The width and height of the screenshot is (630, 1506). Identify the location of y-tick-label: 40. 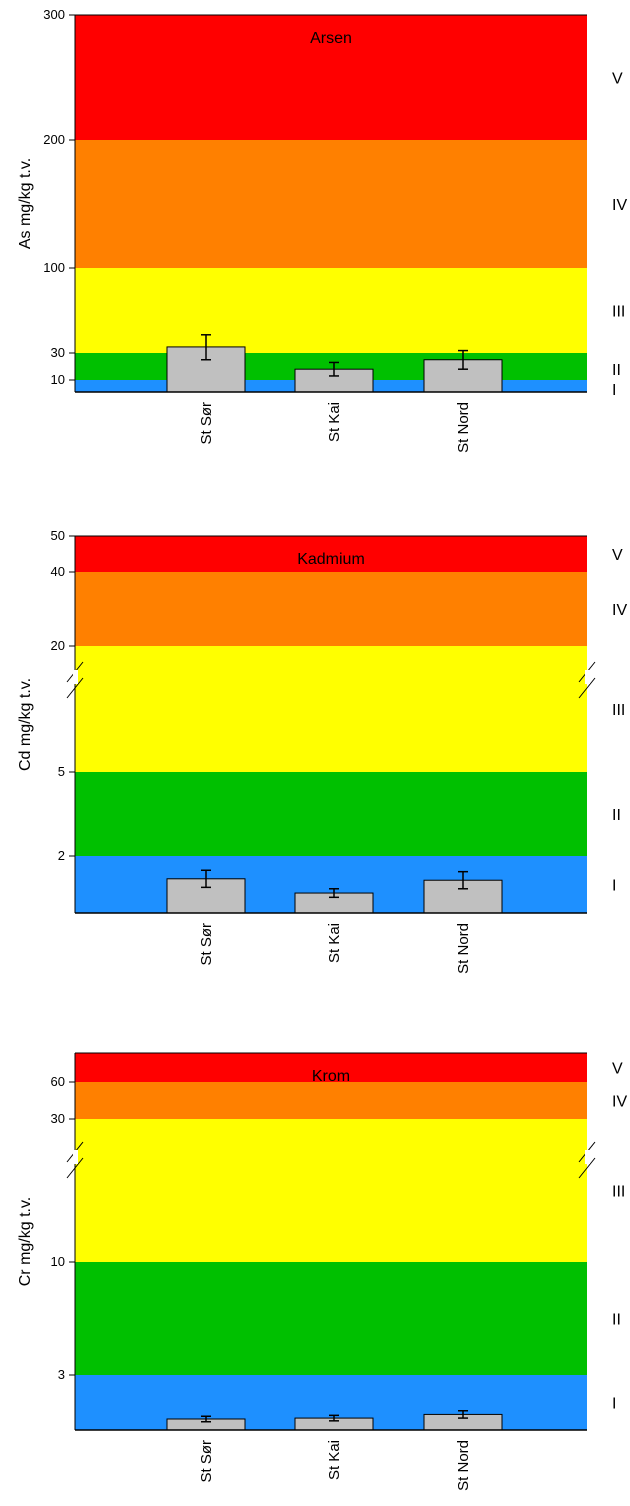
(58, 571).